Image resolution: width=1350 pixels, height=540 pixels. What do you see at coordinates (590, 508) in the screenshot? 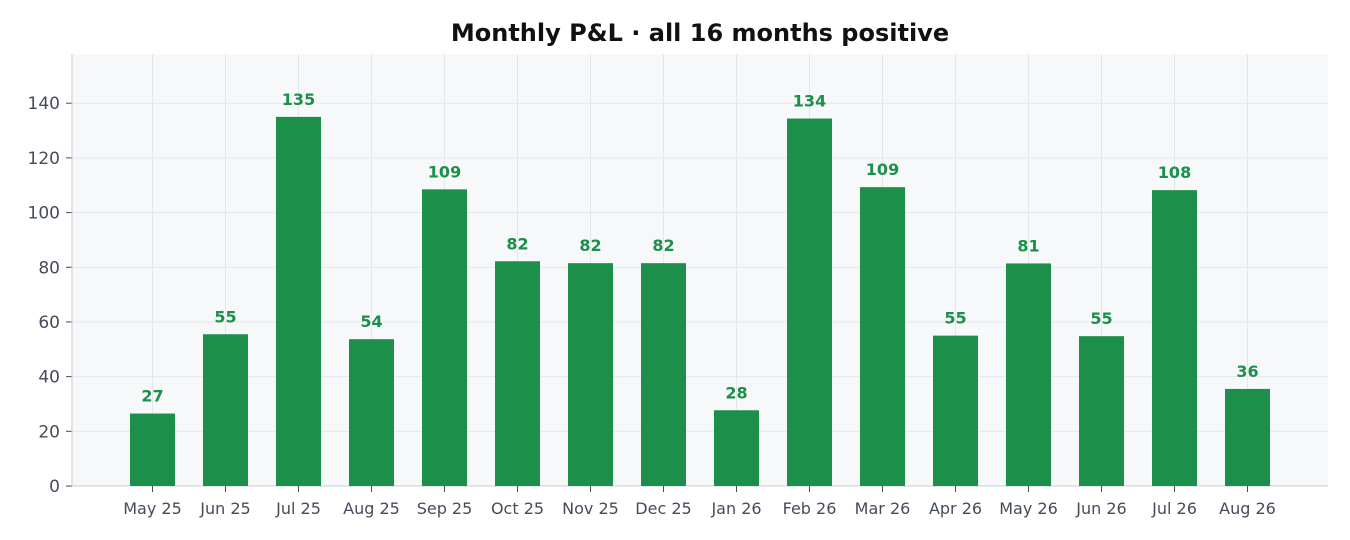
I see `x-tick-label: Nov 25` at bounding box center [590, 508].